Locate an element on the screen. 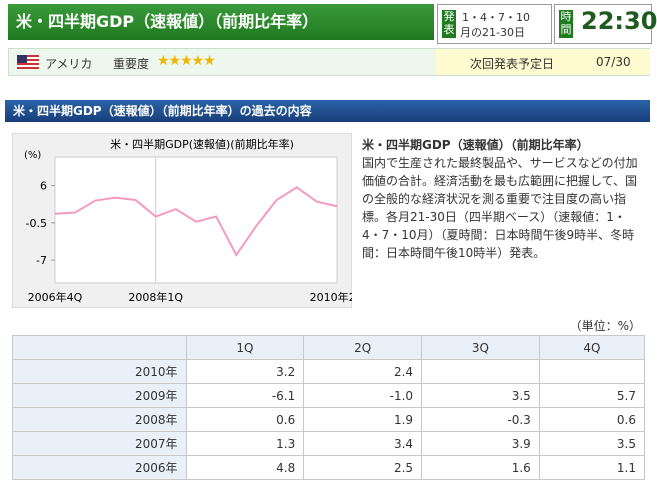  table-row: 2010年 3.2 2.4 is located at coordinates (329, 371).